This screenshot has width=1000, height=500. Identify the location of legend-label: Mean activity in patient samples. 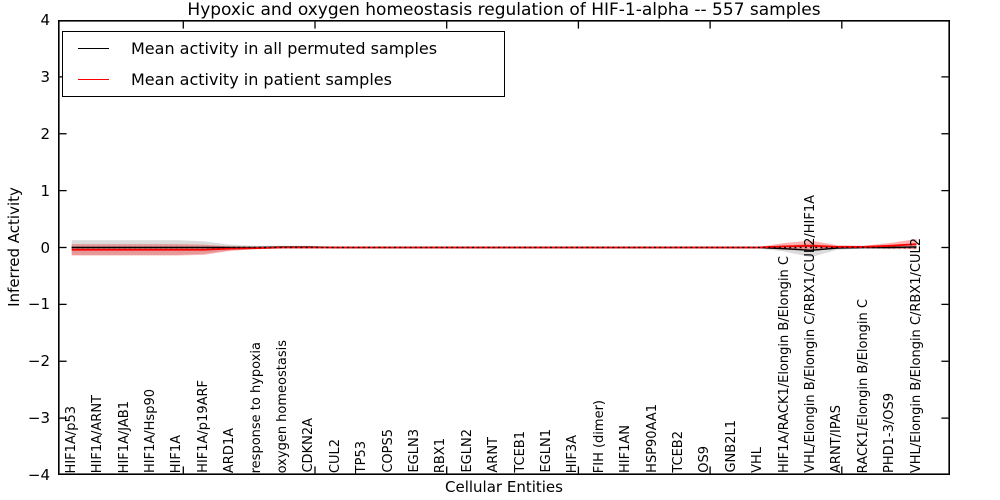
(261, 79).